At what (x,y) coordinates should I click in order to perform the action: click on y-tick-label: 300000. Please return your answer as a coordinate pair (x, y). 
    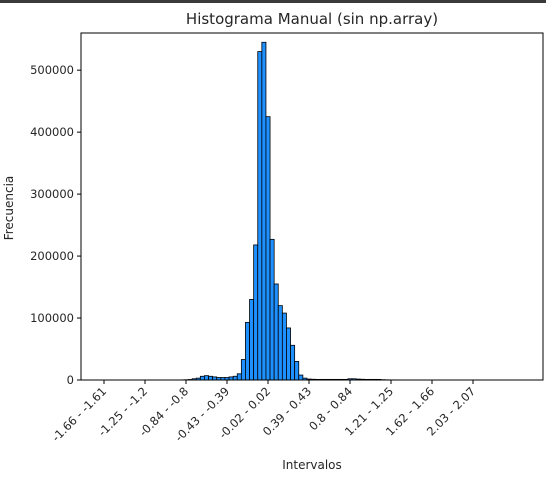
    Looking at the image, I should click on (52, 194).